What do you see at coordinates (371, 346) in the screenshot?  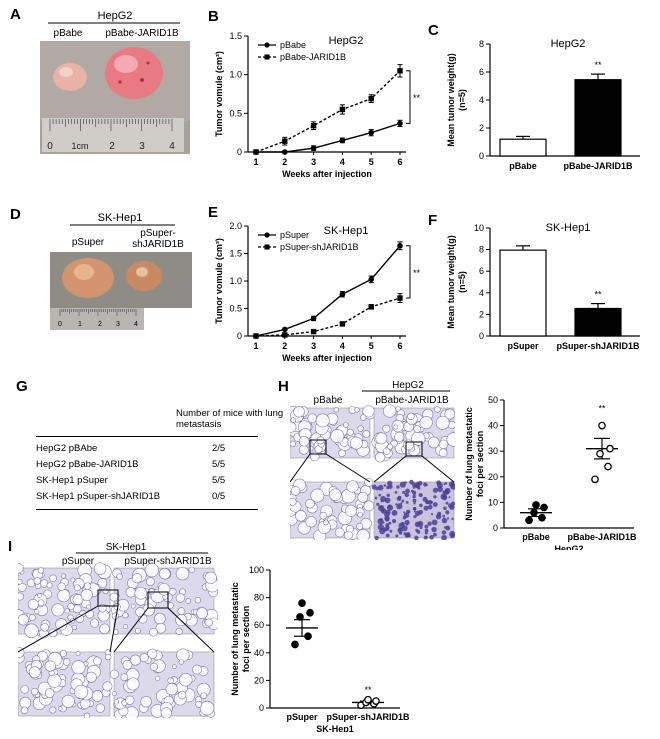 I see `E-xtick-label: 5` at bounding box center [371, 346].